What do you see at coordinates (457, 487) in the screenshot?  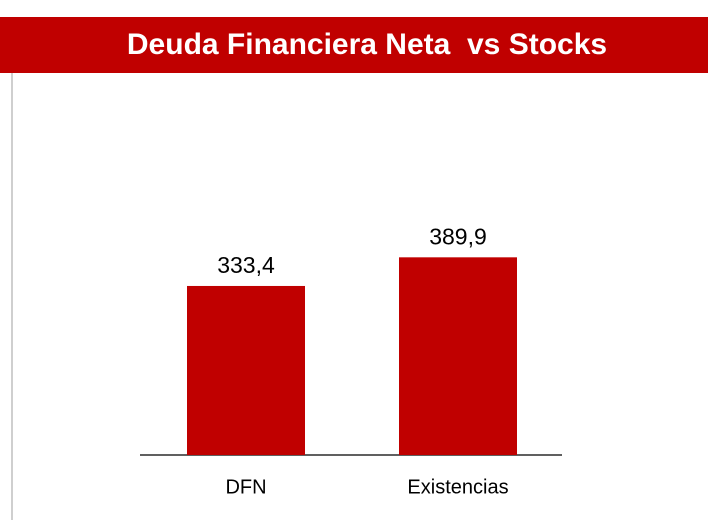 I see `x-tick-label: Existencias` at bounding box center [457, 487].